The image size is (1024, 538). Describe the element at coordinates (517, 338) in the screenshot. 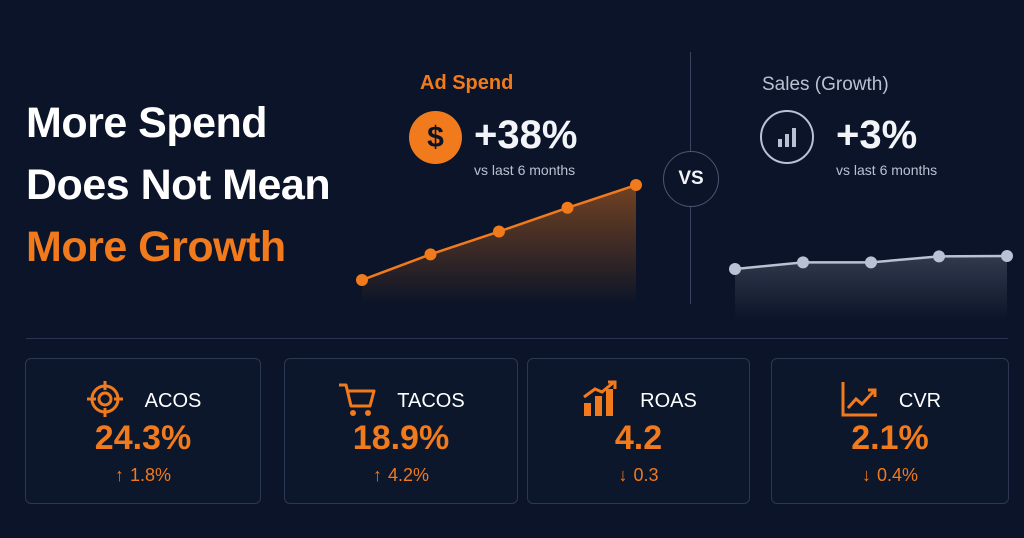

I see `horizontal-divider` at that location.